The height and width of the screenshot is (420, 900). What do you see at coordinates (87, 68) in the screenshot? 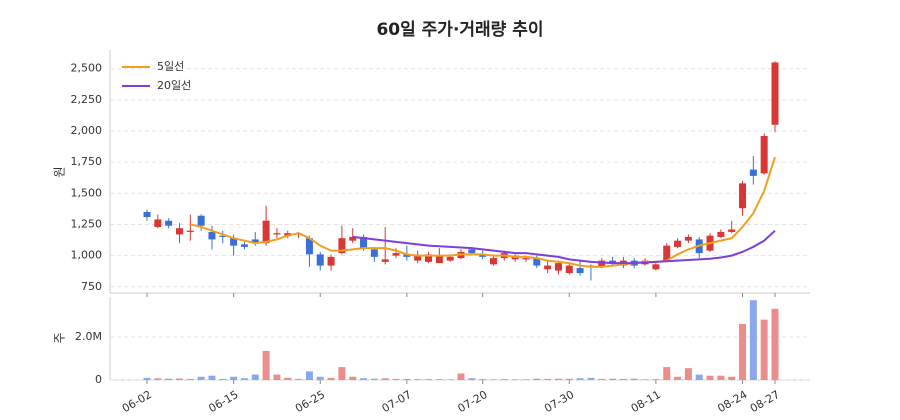
I see `y-tick-label: 2,500` at bounding box center [87, 68].